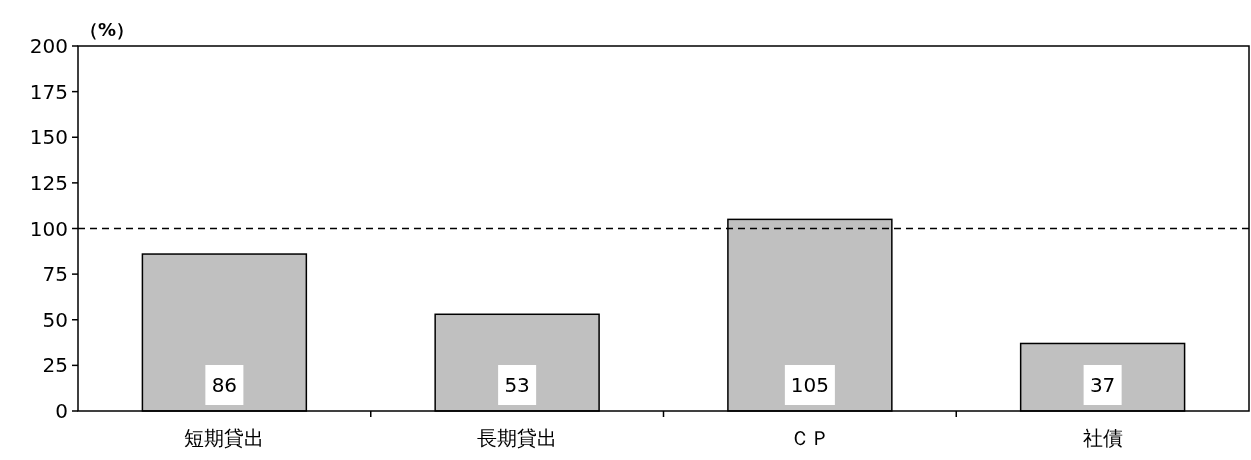 Image resolution: width=1251 pixels, height=460 pixels. I want to click on y-tick-label: 100, so click(48, 228).